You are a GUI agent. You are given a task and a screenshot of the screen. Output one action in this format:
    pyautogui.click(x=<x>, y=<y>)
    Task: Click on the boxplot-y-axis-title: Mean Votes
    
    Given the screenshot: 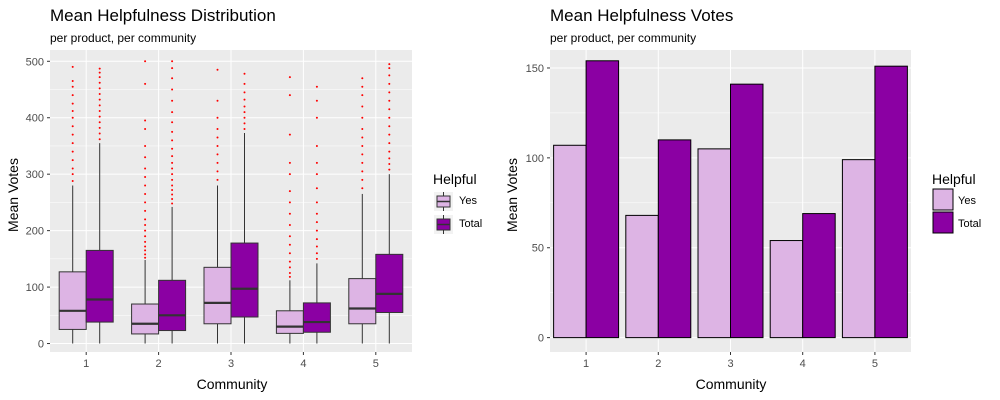 What is the action you would take?
    pyautogui.click(x=13, y=195)
    